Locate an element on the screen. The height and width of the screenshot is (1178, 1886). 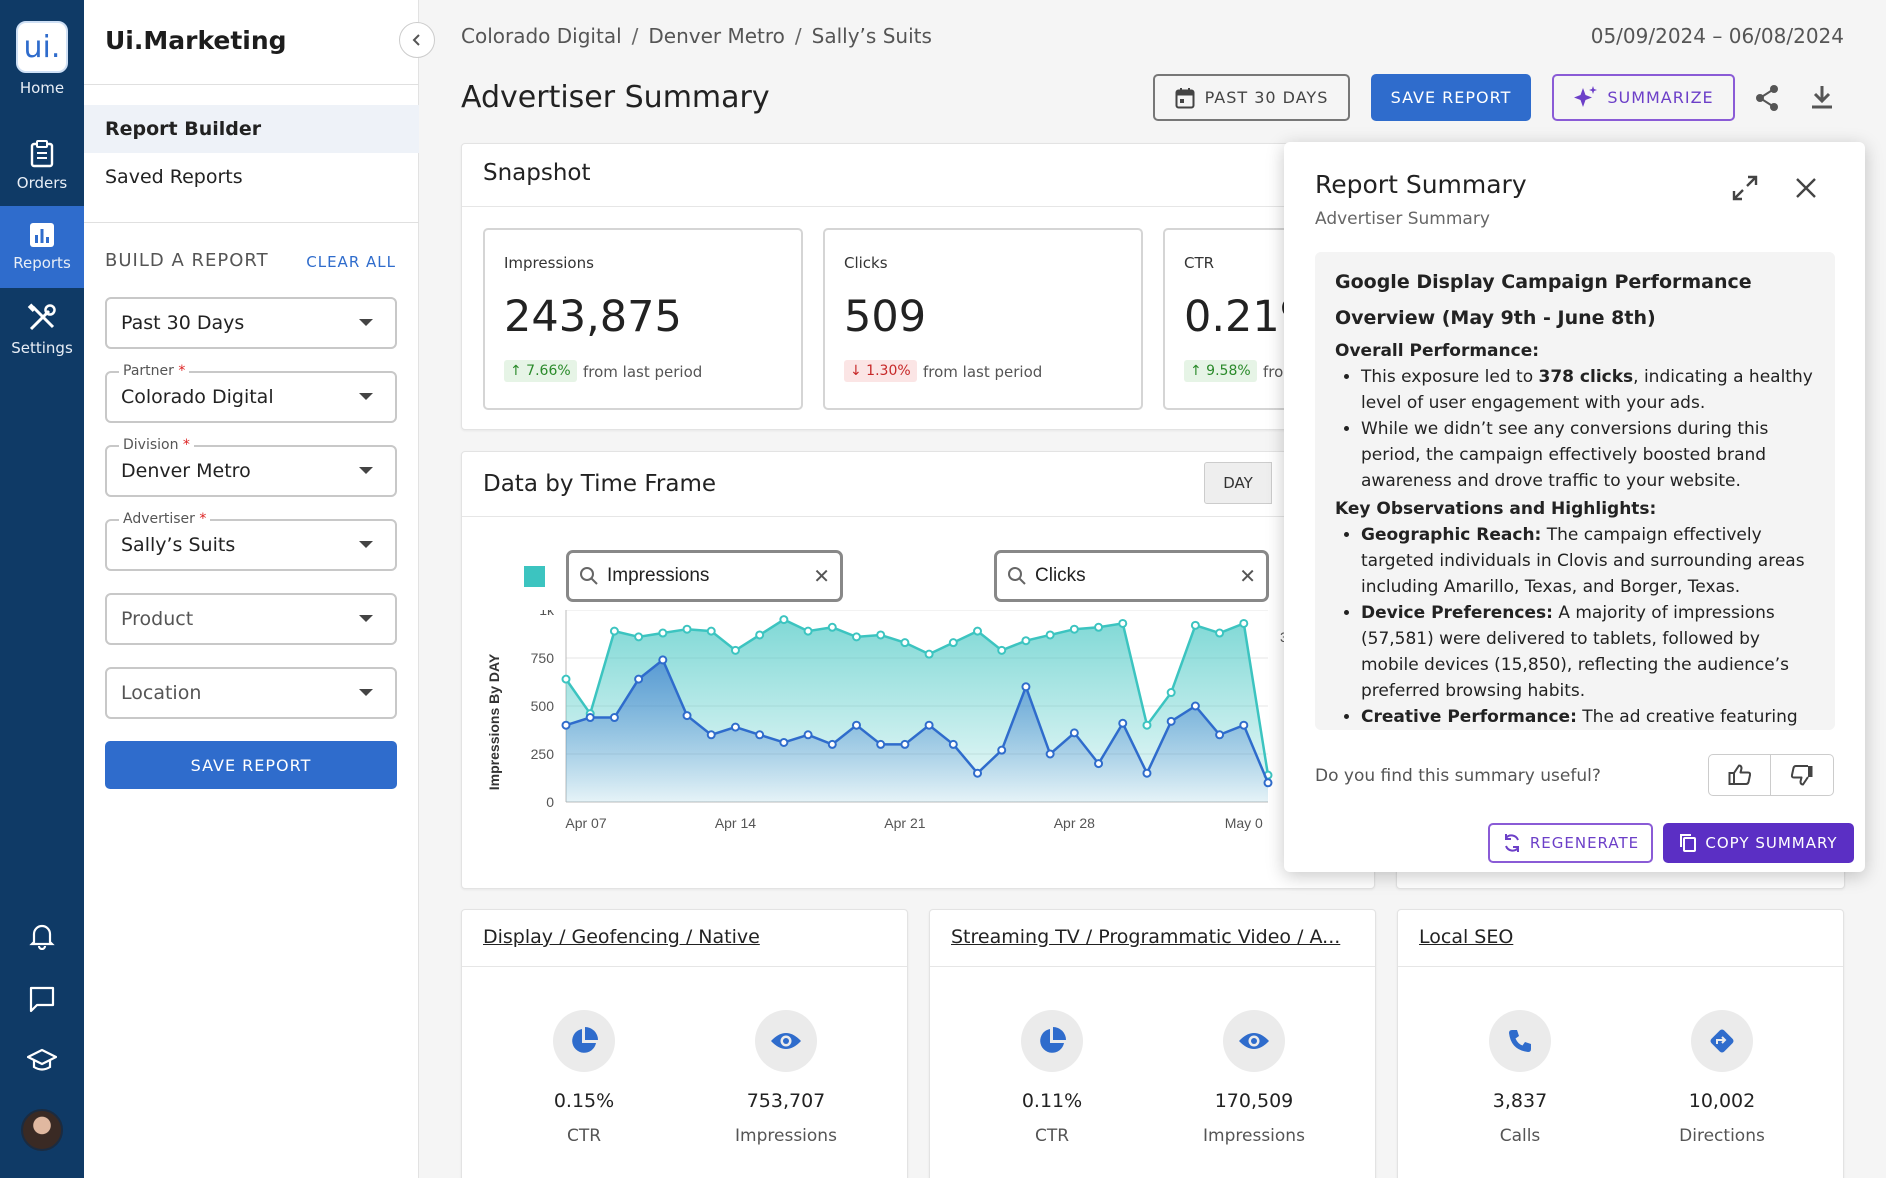
nav-saved-reports: Saved Reports is located at coordinates (174, 177).